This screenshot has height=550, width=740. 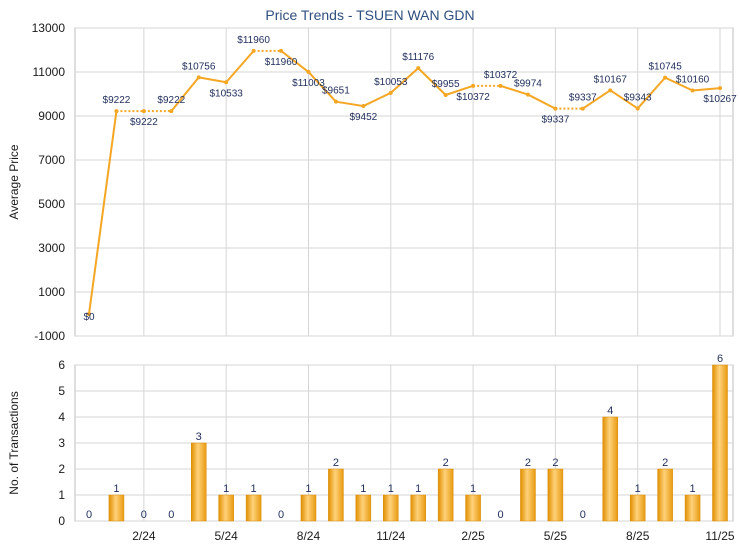 I want to click on price-data-label: $9452, so click(x=363, y=117).